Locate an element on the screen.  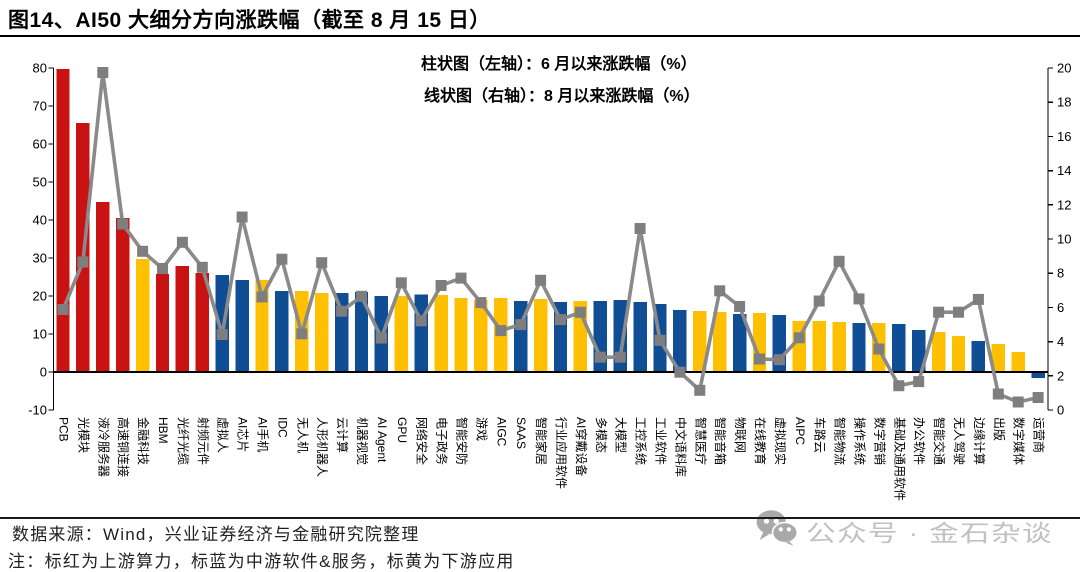
svg-text: AIPC is located at coordinates (800, 431).